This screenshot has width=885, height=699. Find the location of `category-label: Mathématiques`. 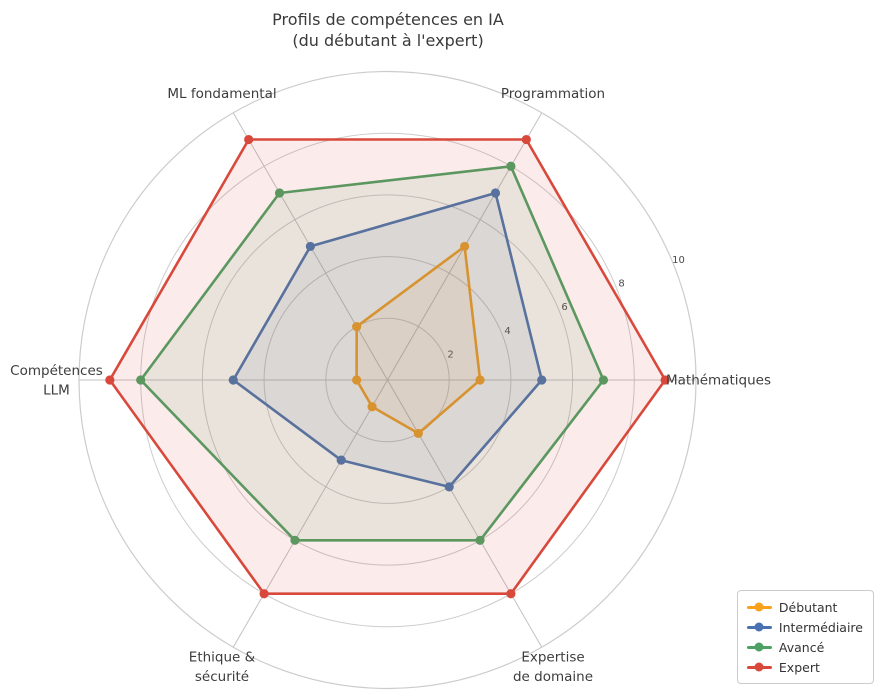

category-label: Mathématiques is located at coordinates (718, 381).